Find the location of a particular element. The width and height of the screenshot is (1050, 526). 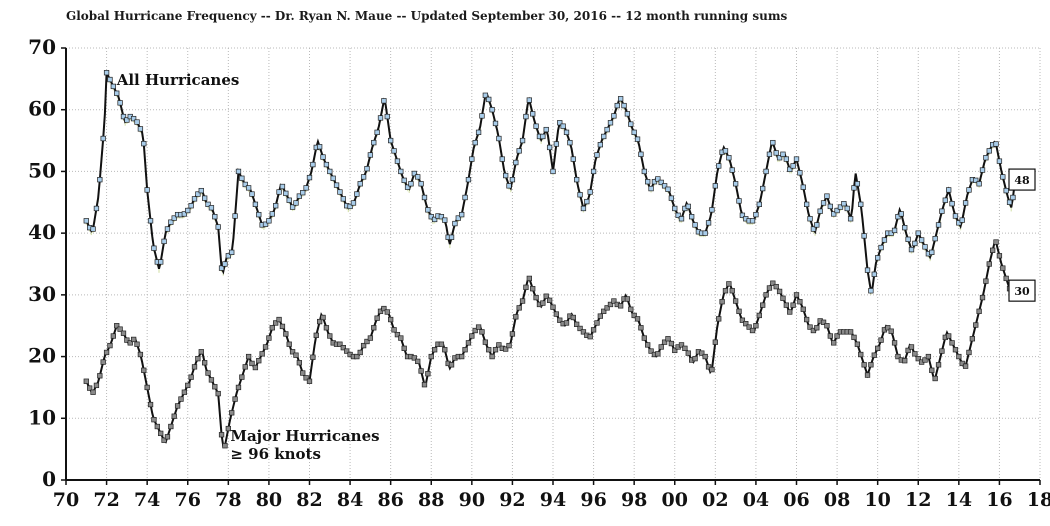

y-tick-labels: 0 10 20 30 40 50 60 70 is located at coordinates (42, 263).